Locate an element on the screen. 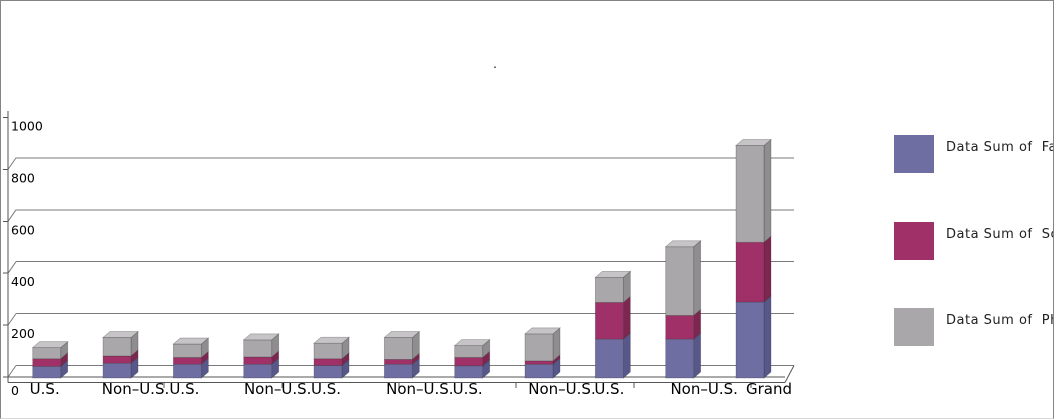 The height and width of the screenshot is (419, 1054). y-tick-label: 1000 is located at coordinates (27, 126).